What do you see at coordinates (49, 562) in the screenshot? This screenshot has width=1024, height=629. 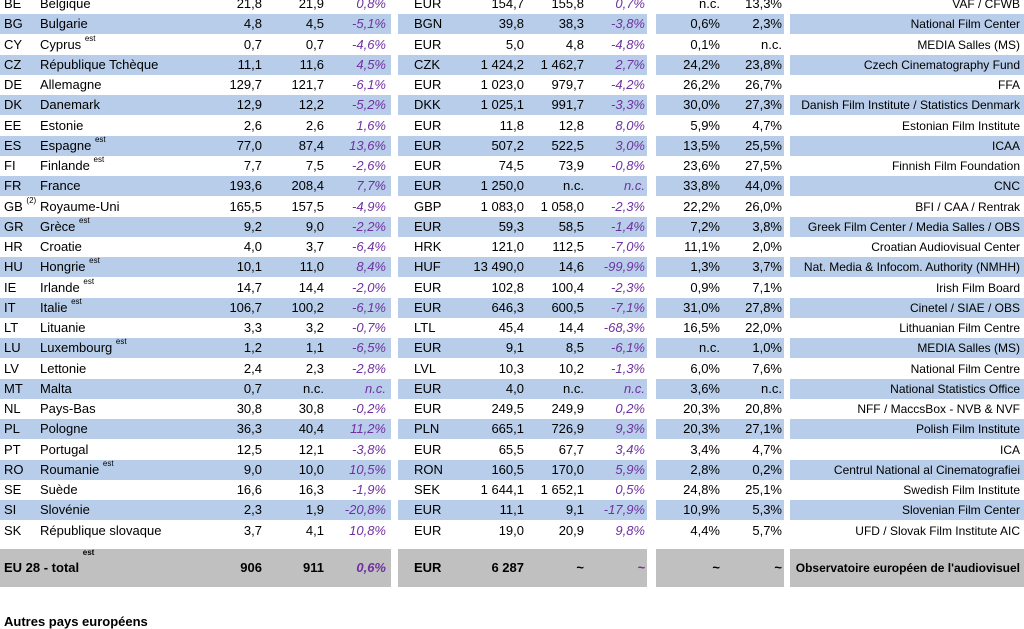 I see `total-label: EU 28 - total est` at bounding box center [49, 562].